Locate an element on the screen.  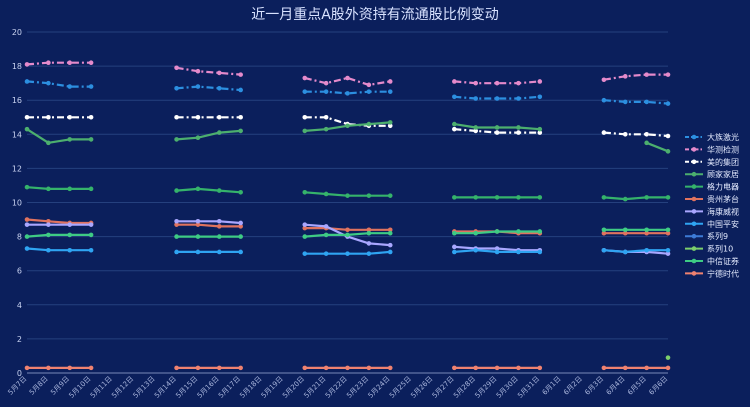
x-tick-label: 6月3日 is located at coordinates (594, 386).